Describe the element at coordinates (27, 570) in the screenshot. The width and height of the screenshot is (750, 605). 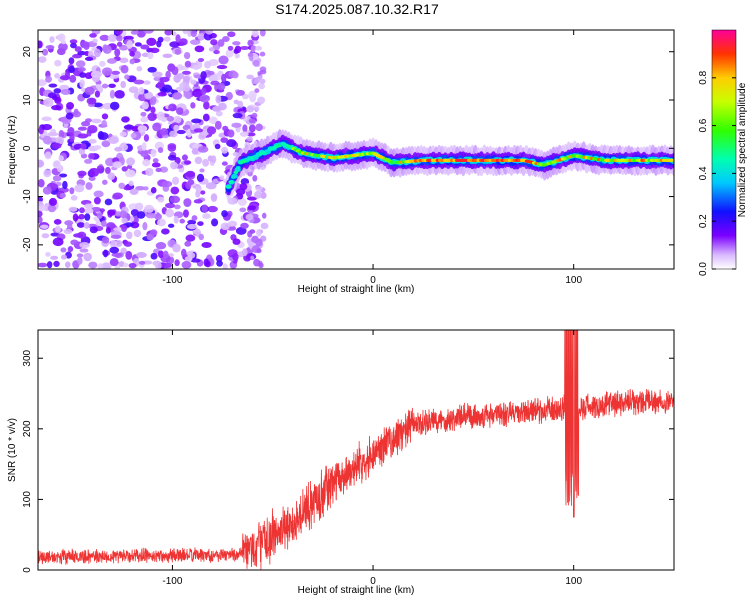
I see `snr-y-tick-label: 0` at that location.